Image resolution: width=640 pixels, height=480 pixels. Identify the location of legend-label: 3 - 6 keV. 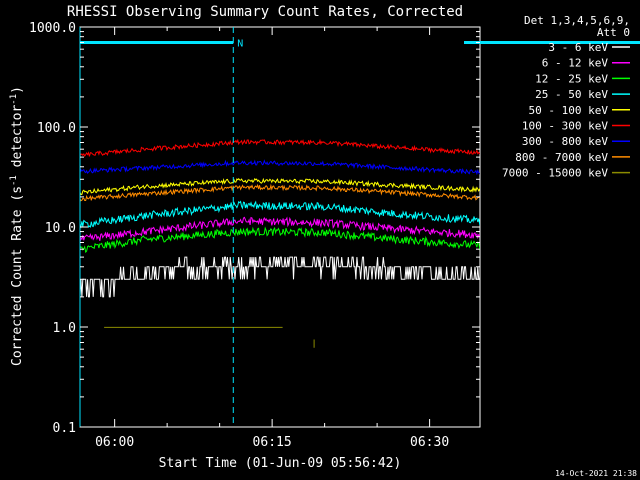
(578, 47).